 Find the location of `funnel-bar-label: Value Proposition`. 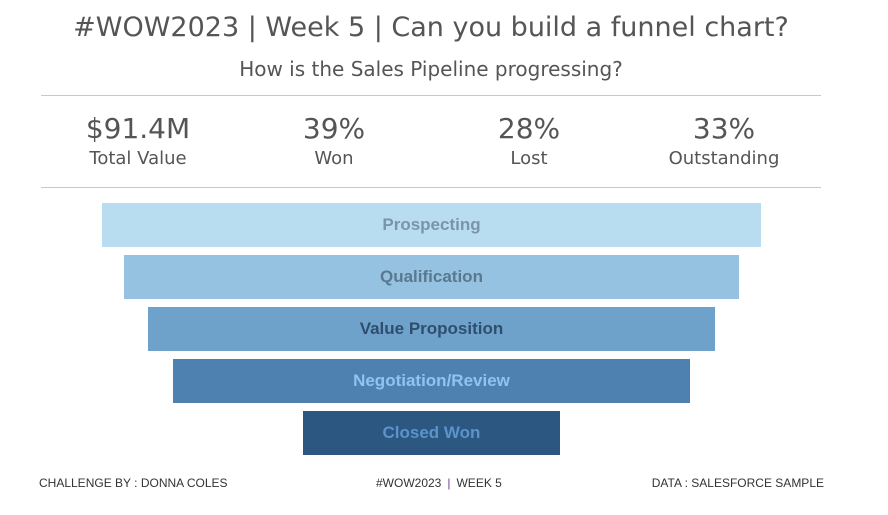

funnel-bar-label: Value Proposition is located at coordinates (431, 328).